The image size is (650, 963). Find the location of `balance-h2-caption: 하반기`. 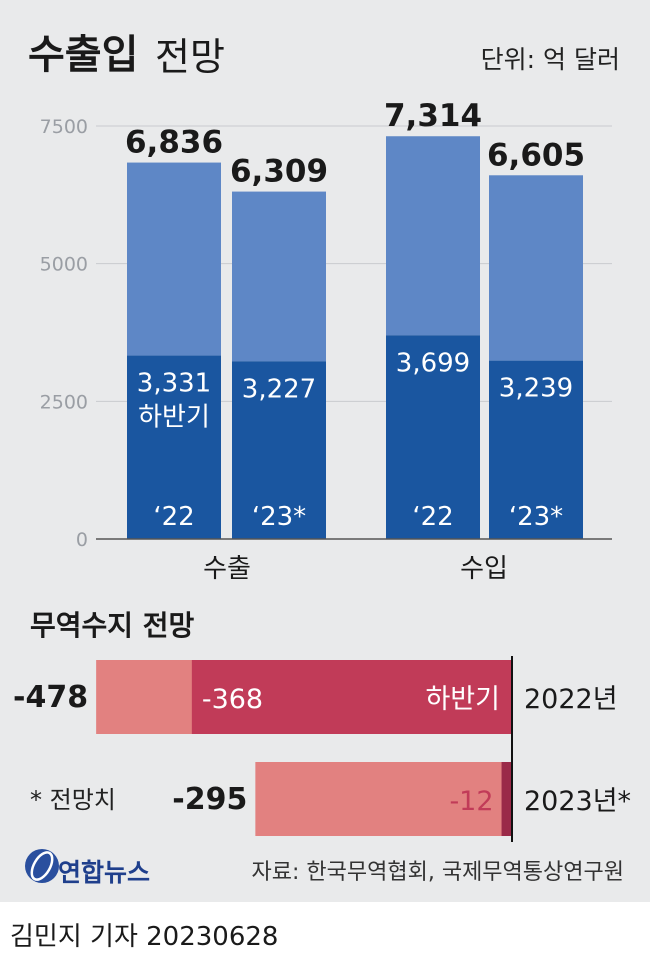

balance-h2-caption: 하반기 is located at coordinates (462, 699).